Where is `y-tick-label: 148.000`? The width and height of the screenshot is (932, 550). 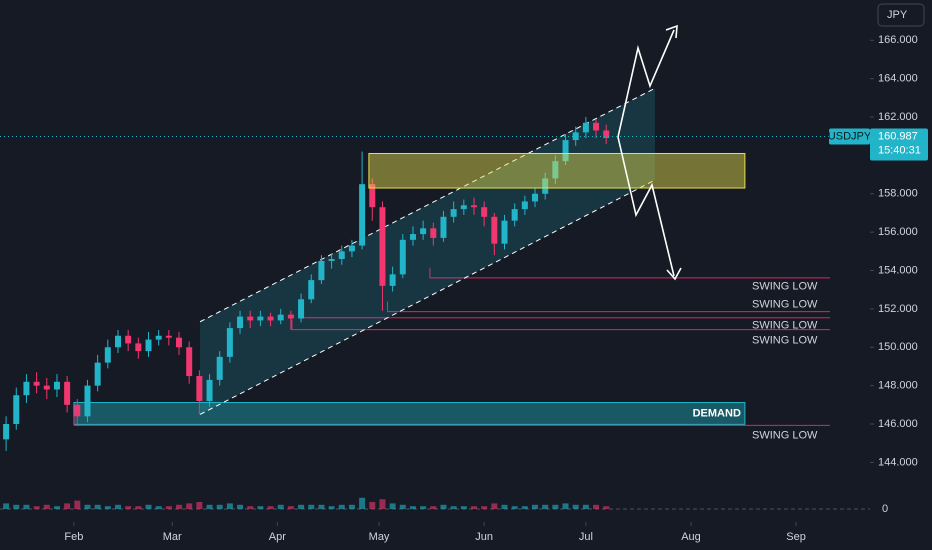
y-tick-label: 148.000 is located at coordinates (898, 386).